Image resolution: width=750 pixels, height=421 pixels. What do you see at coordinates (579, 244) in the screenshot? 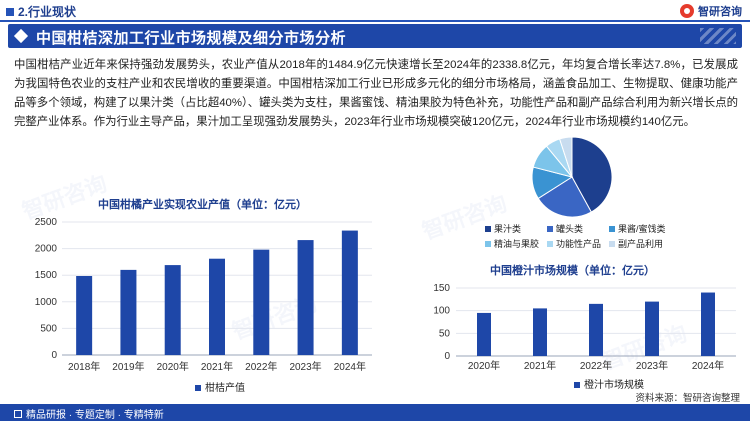
I see `pie-legend-label: 功能性产品` at bounding box center [579, 244].